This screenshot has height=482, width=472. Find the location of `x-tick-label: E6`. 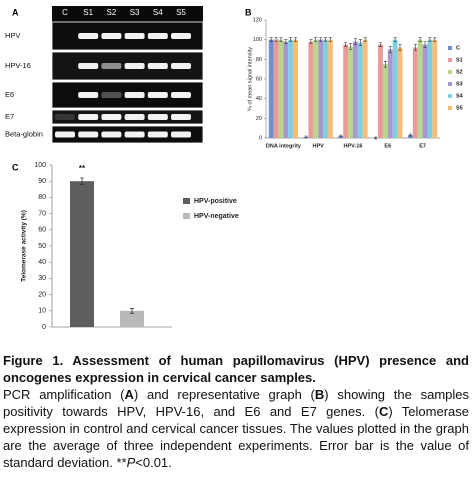

x-tick-label: E6 is located at coordinates (387, 146).